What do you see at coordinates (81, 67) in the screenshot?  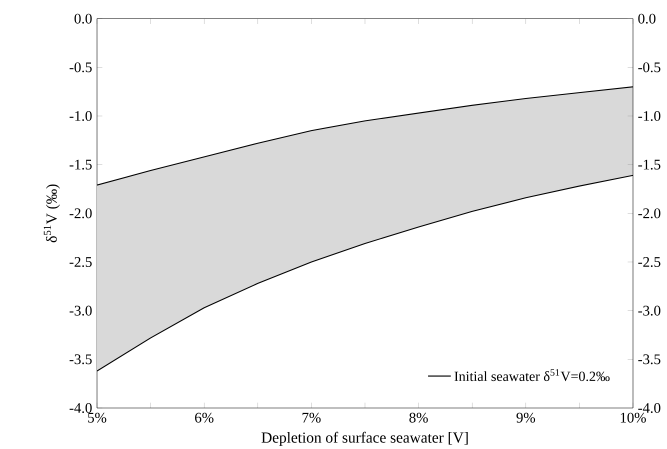 I see `y-tick-label: -0.5` at bounding box center [81, 67].